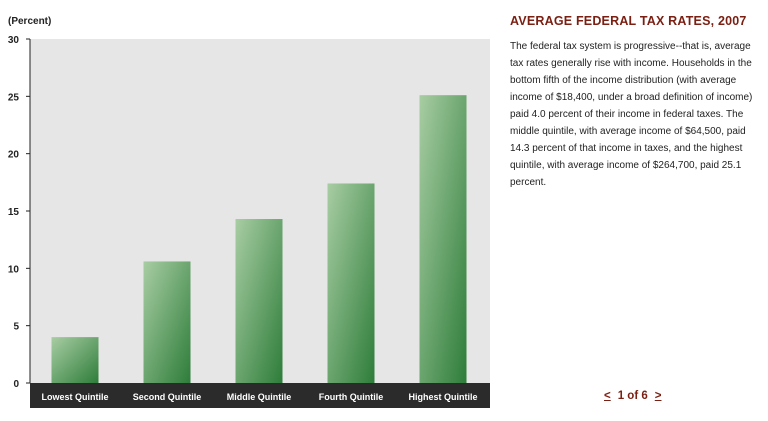 The image size is (768, 421). I want to click on y-tick-label: 0, so click(16, 384).